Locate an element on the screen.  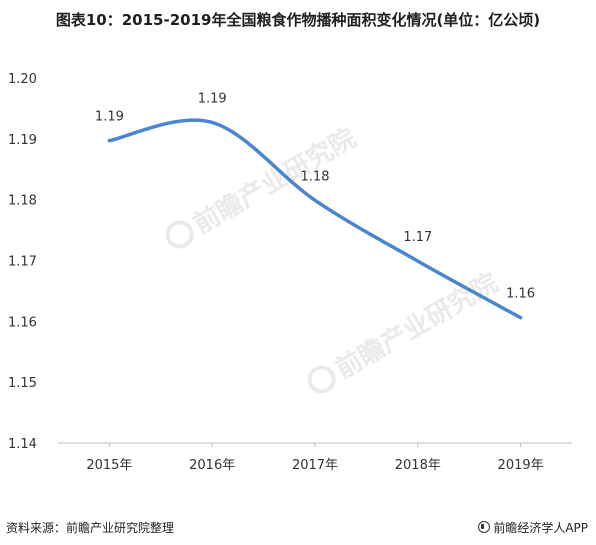
data-label: 1.17 is located at coordinates (417, 237).